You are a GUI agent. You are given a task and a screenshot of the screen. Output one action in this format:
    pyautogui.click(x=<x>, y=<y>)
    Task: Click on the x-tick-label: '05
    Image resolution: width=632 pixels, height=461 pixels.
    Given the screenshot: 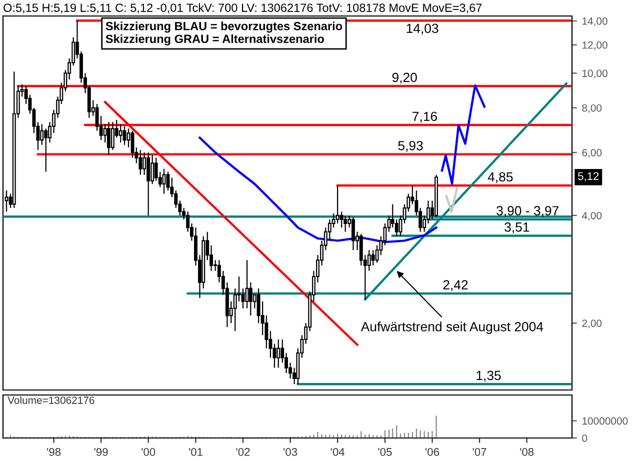 What is the action you would take?
    pyautogui.click(x=385, y=452)
    